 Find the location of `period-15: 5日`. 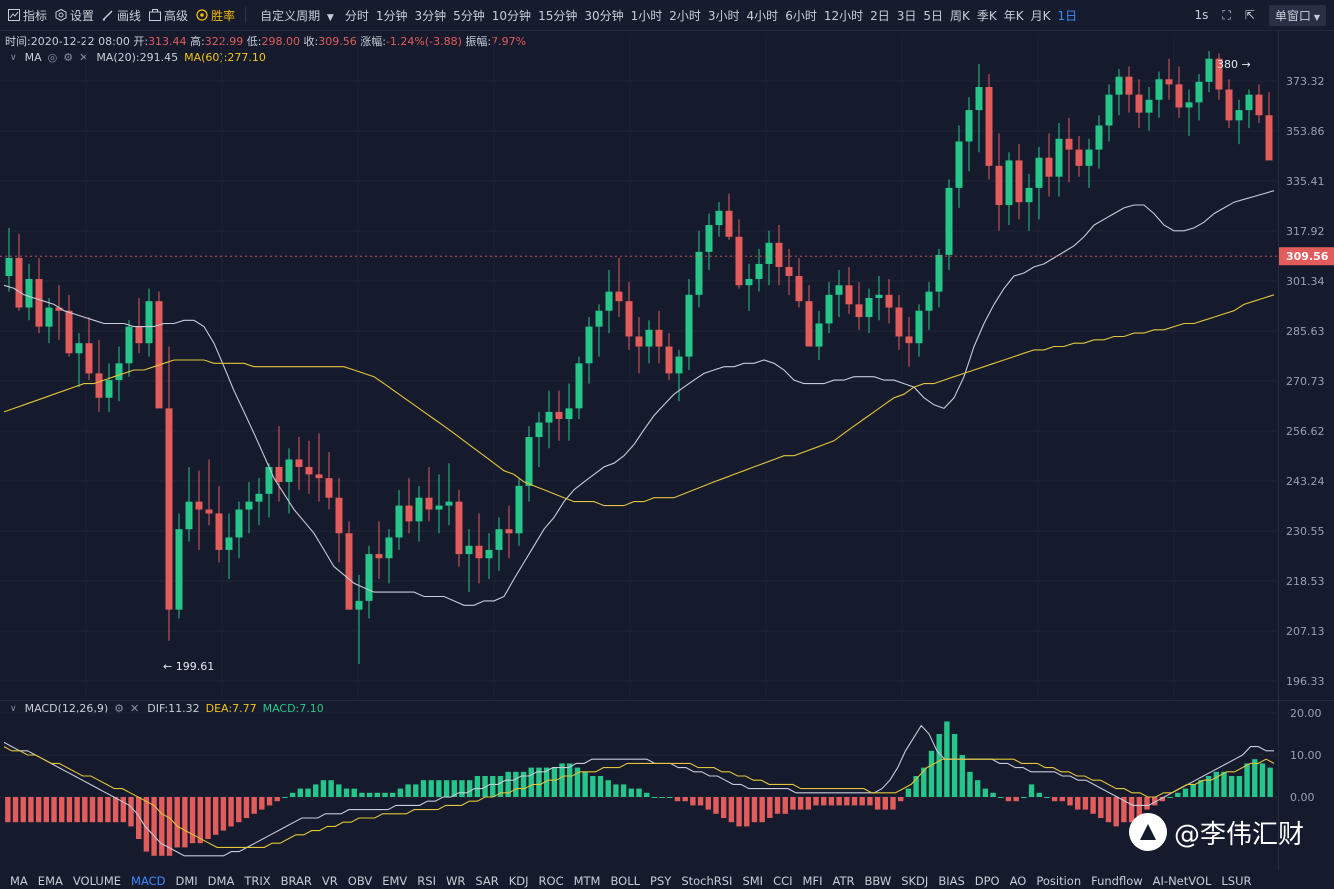

period-15: 5日 is located at coordinates (933, 15).